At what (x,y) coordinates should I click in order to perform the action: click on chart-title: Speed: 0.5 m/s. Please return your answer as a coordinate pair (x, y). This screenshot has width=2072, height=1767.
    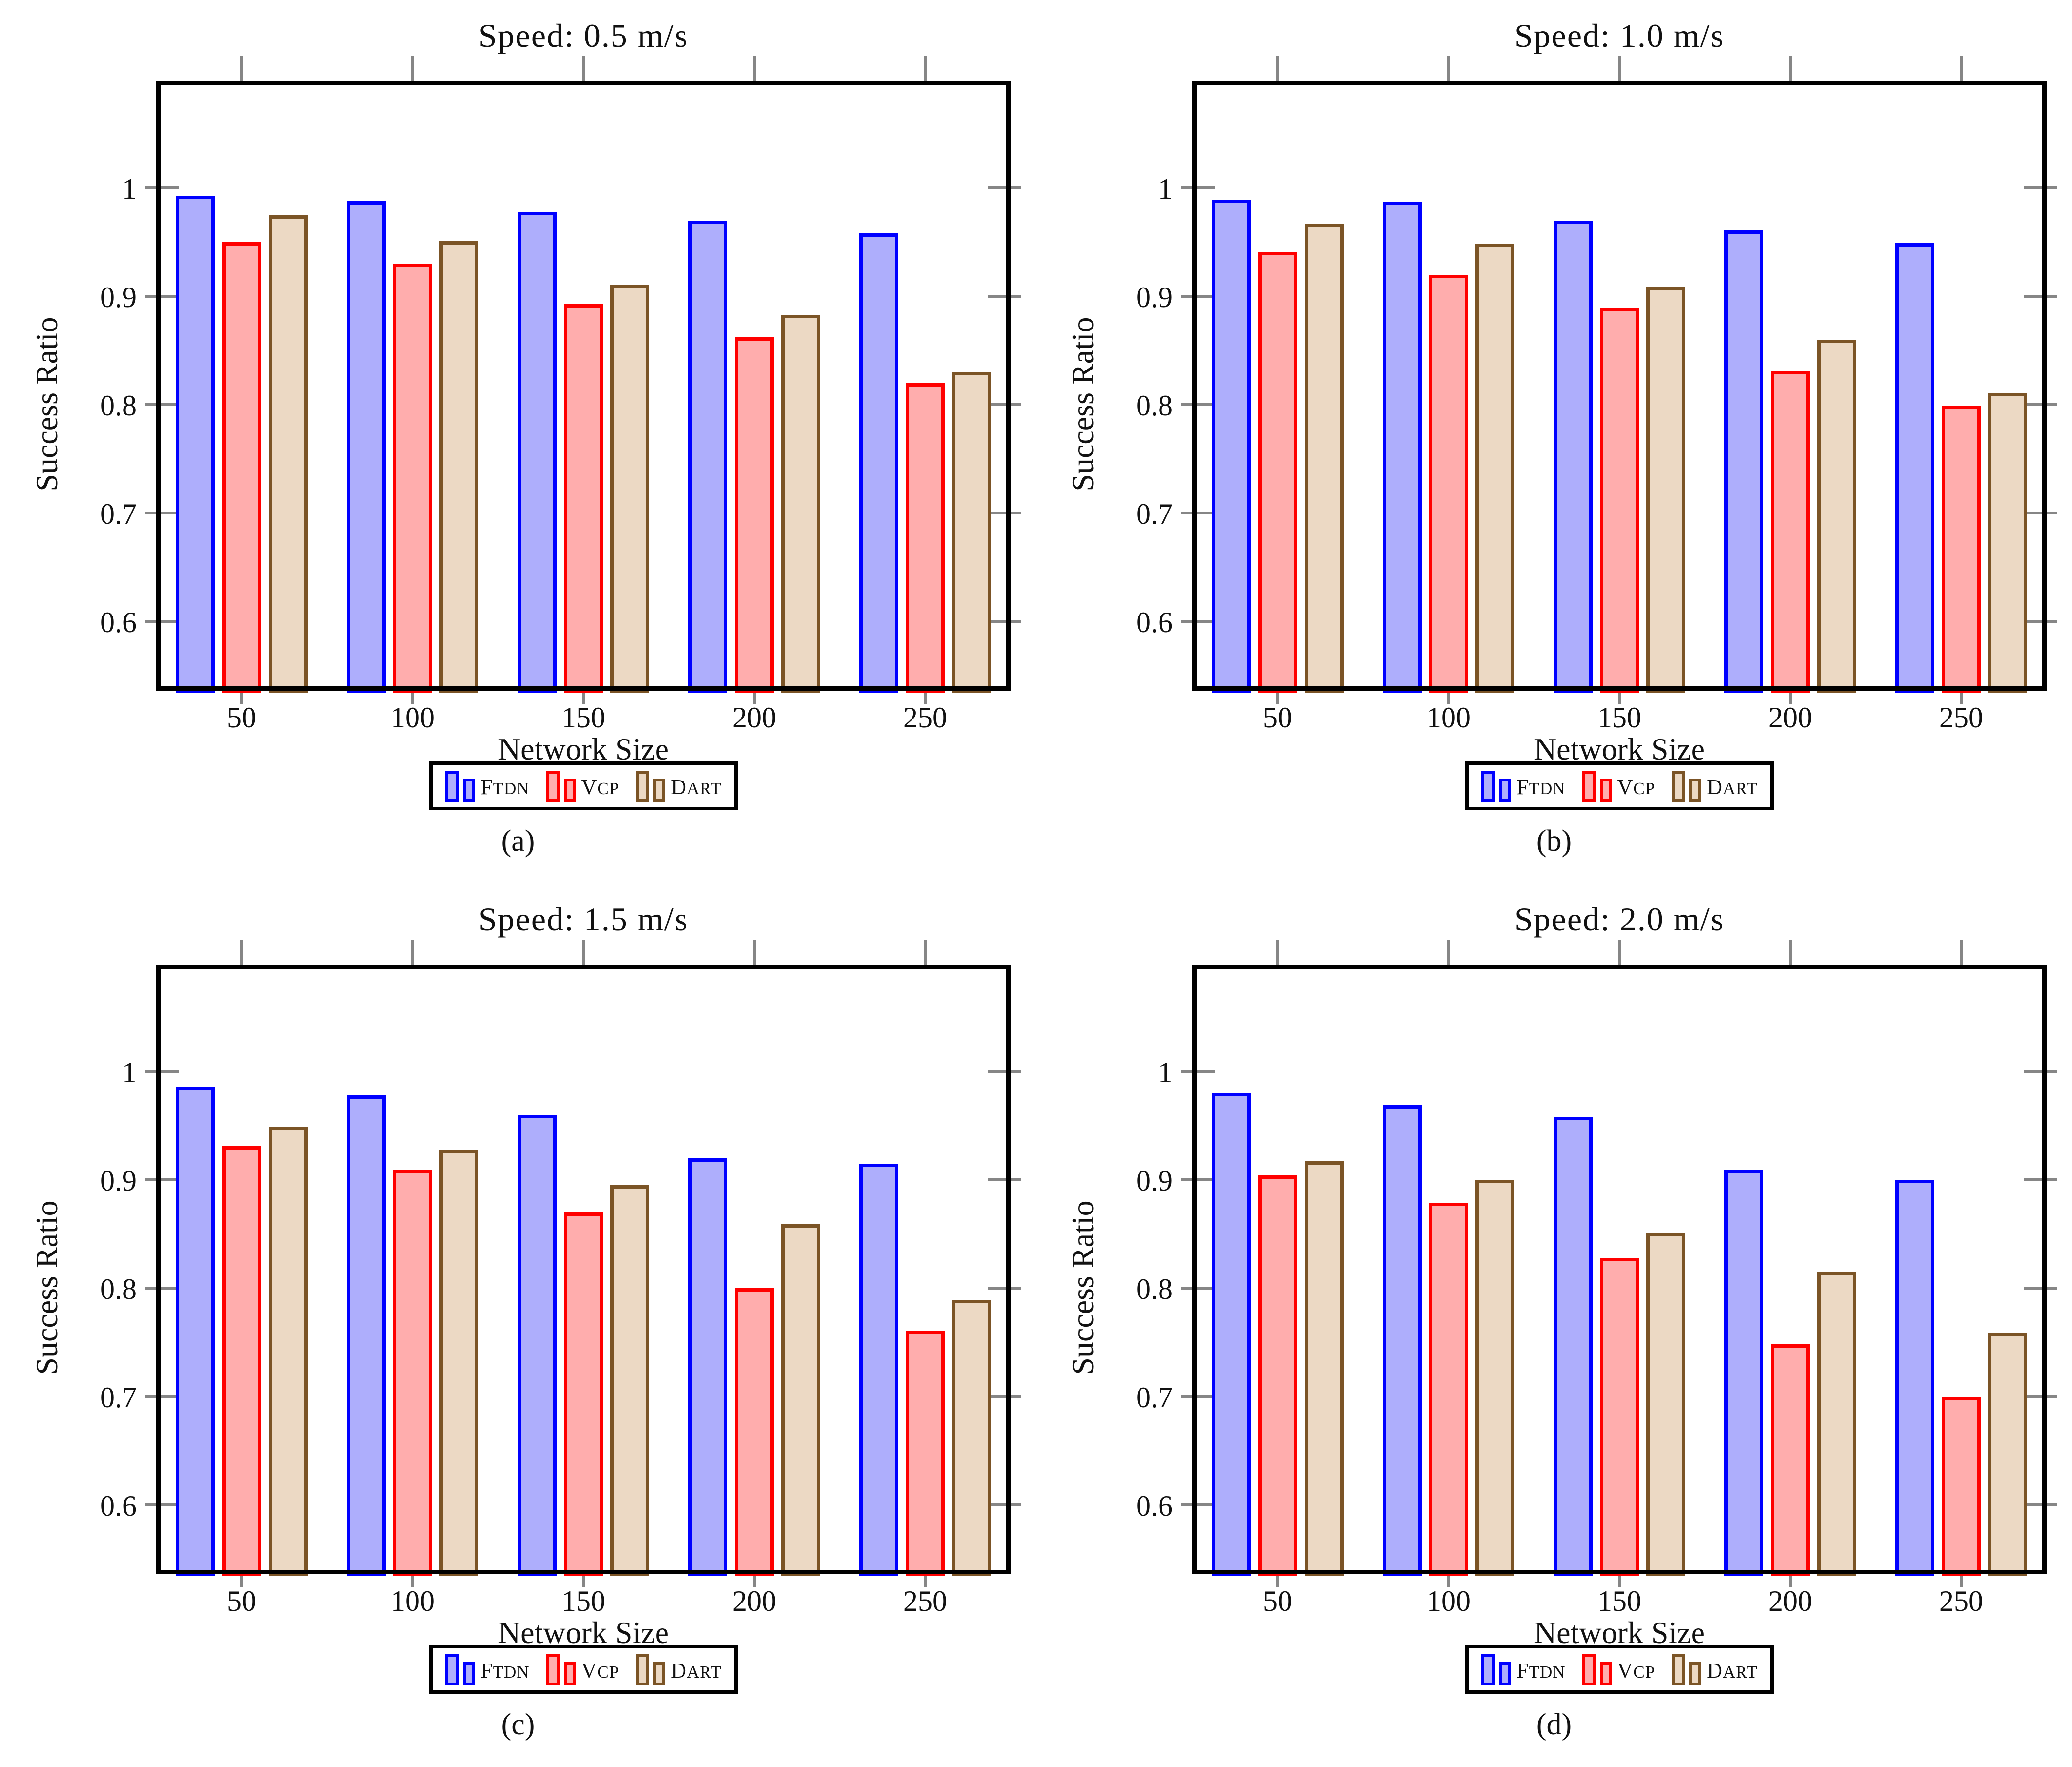
    Looking at the image, I should click on (583, 35).